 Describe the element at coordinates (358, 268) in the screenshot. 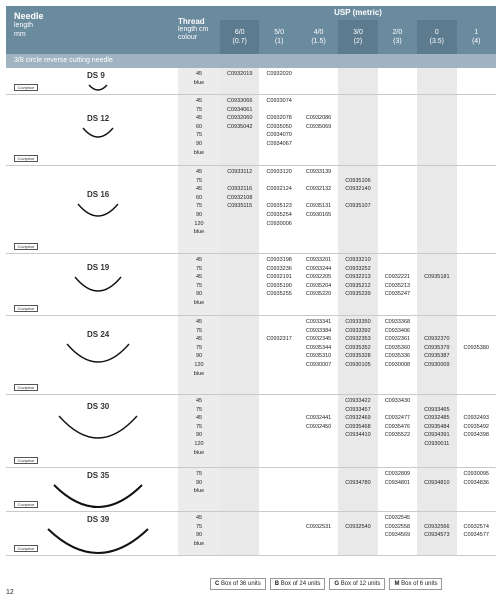

I see `product-code: C0933252` at that location.